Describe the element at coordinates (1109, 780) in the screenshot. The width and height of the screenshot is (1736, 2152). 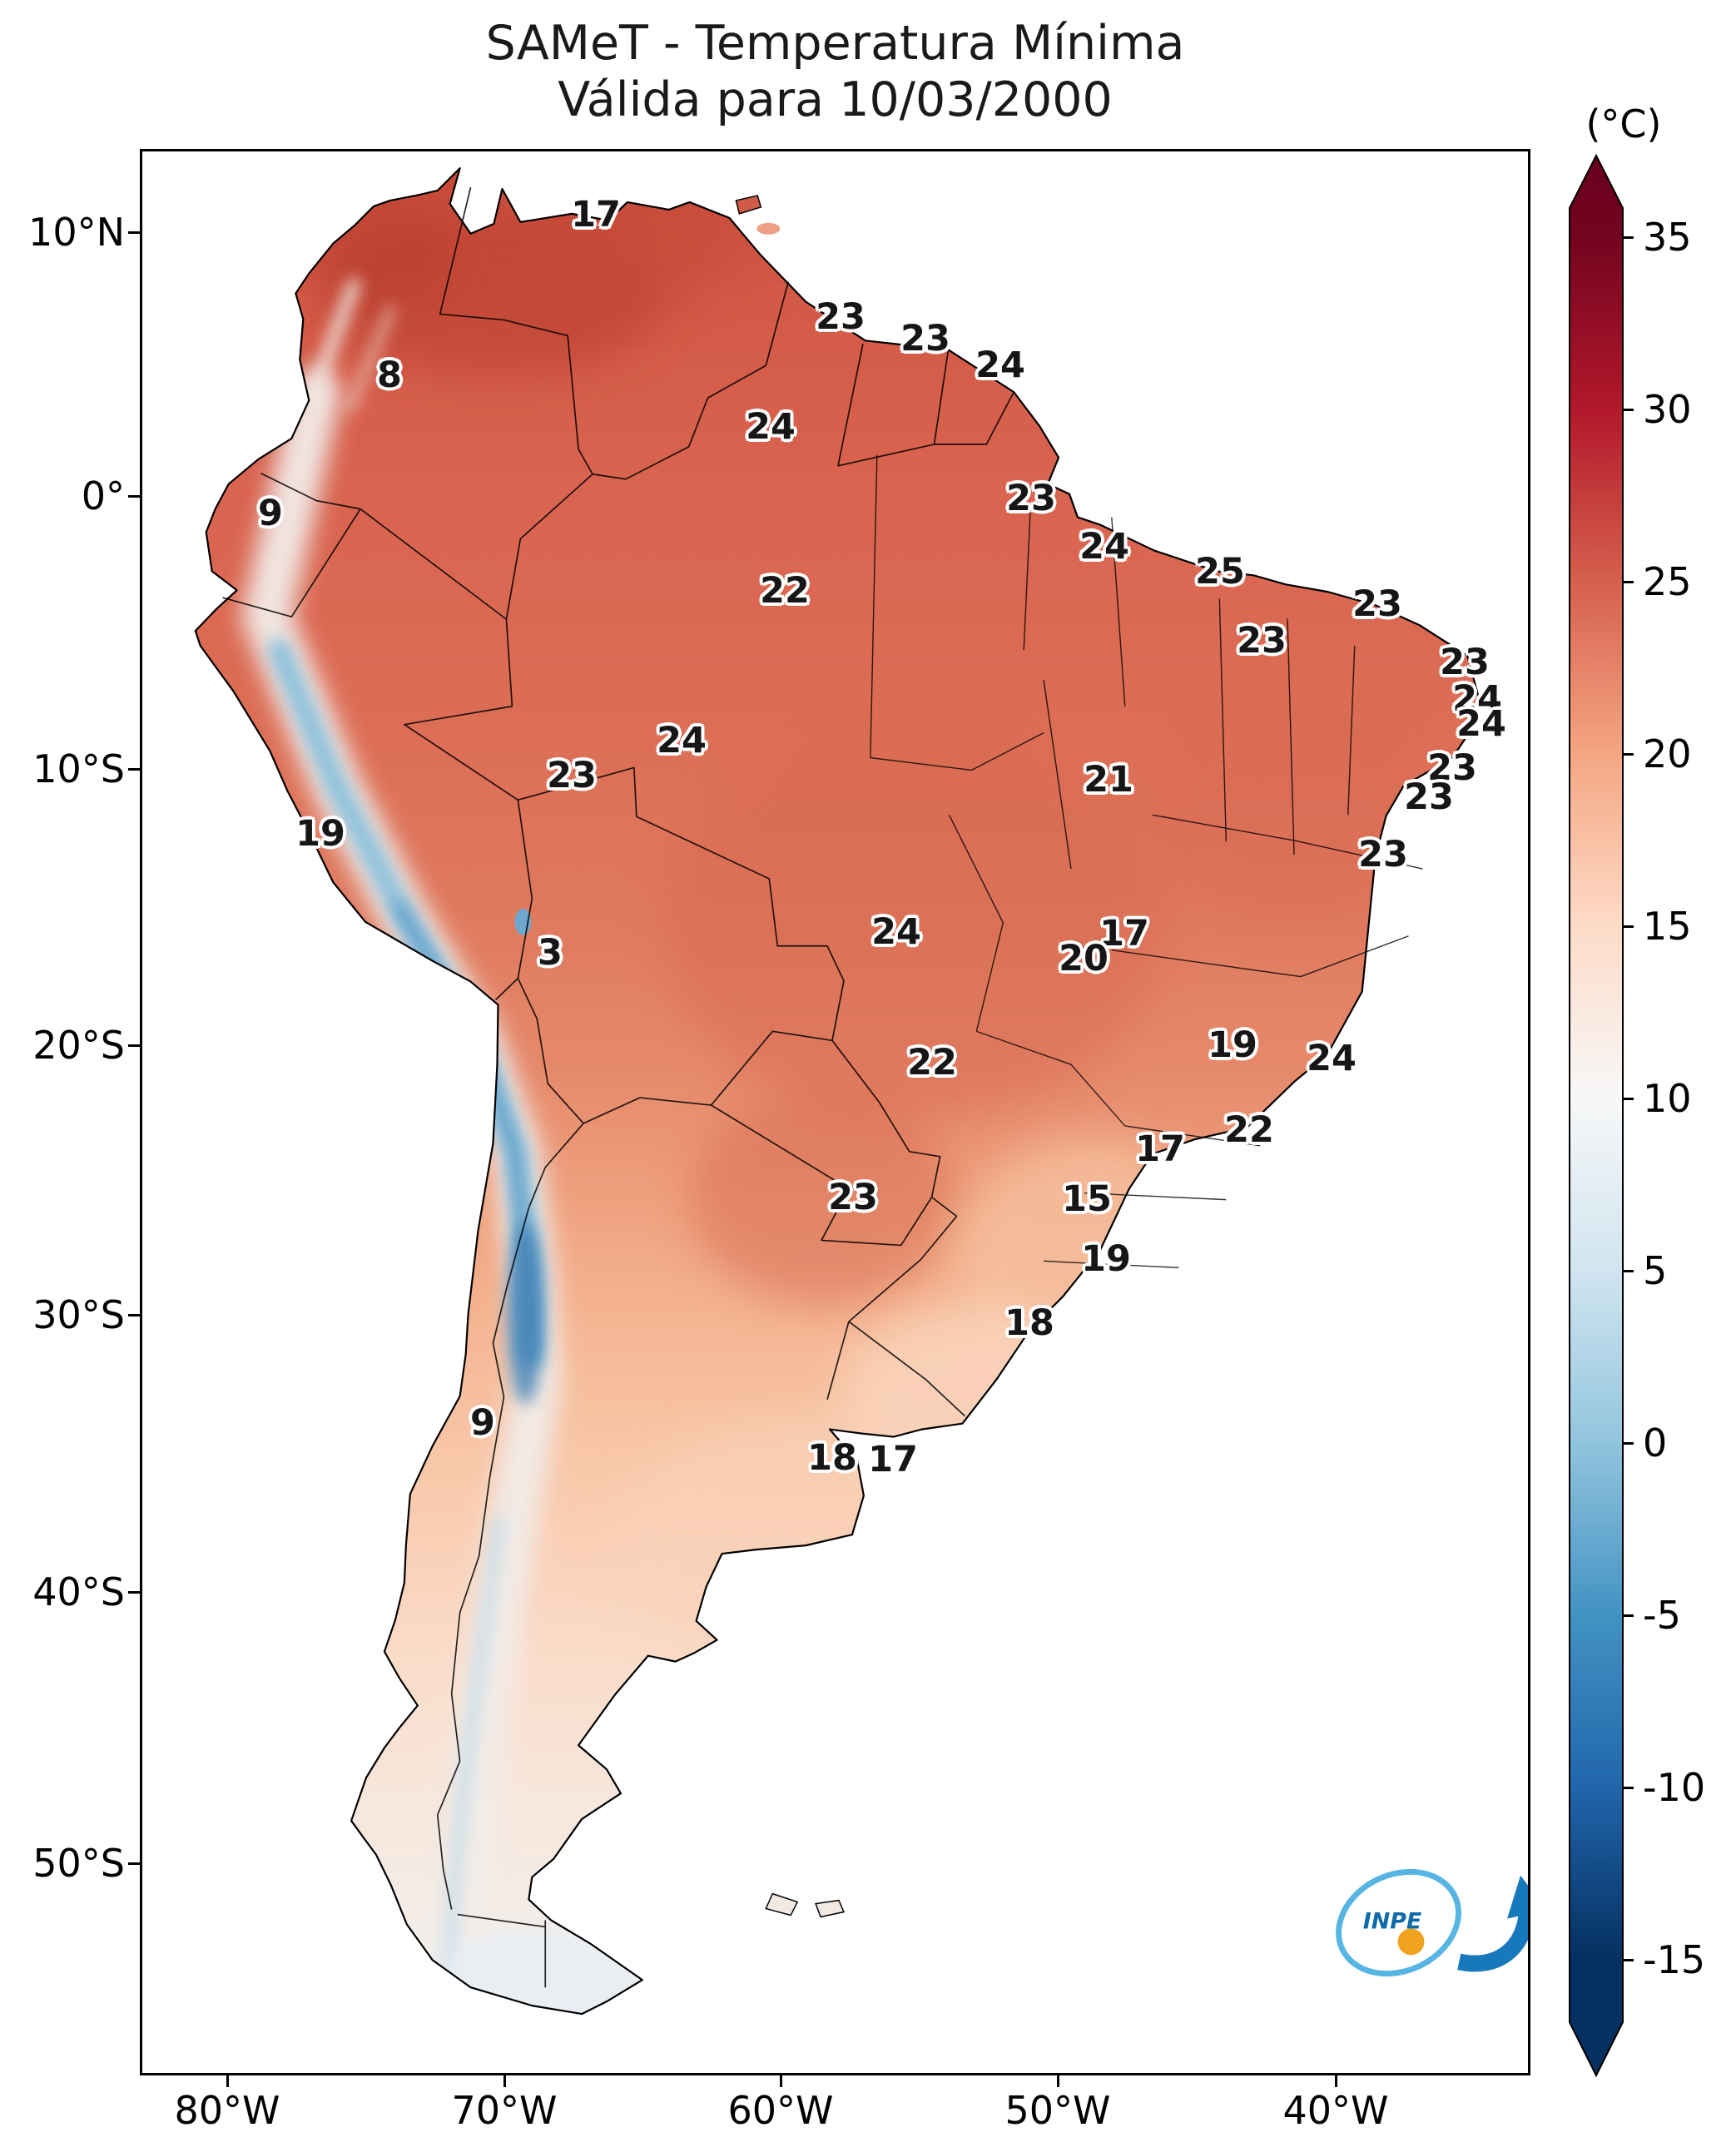
I see `temperature-label: 21` at that location.